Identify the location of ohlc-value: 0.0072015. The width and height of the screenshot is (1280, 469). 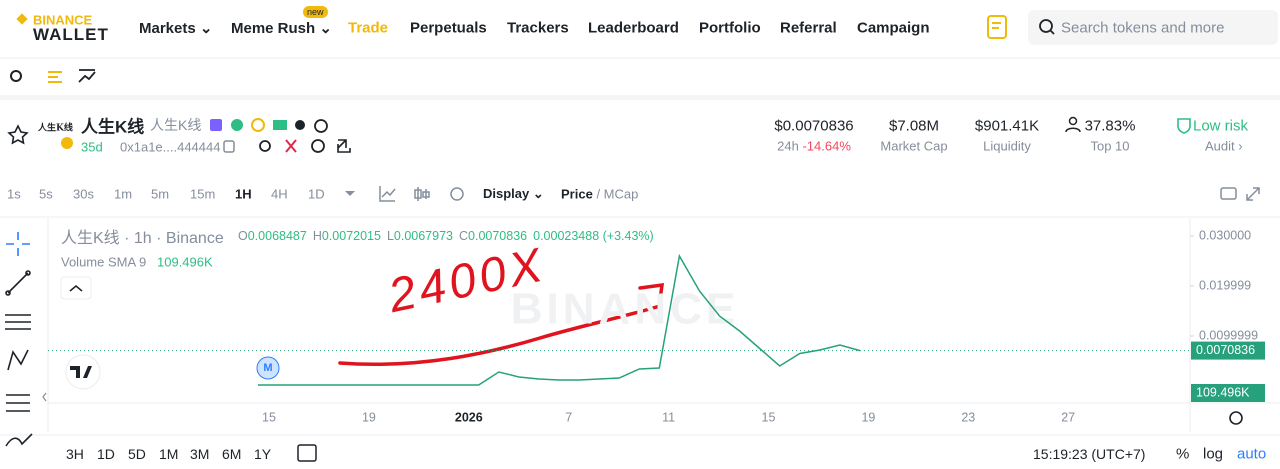
(351, 236).